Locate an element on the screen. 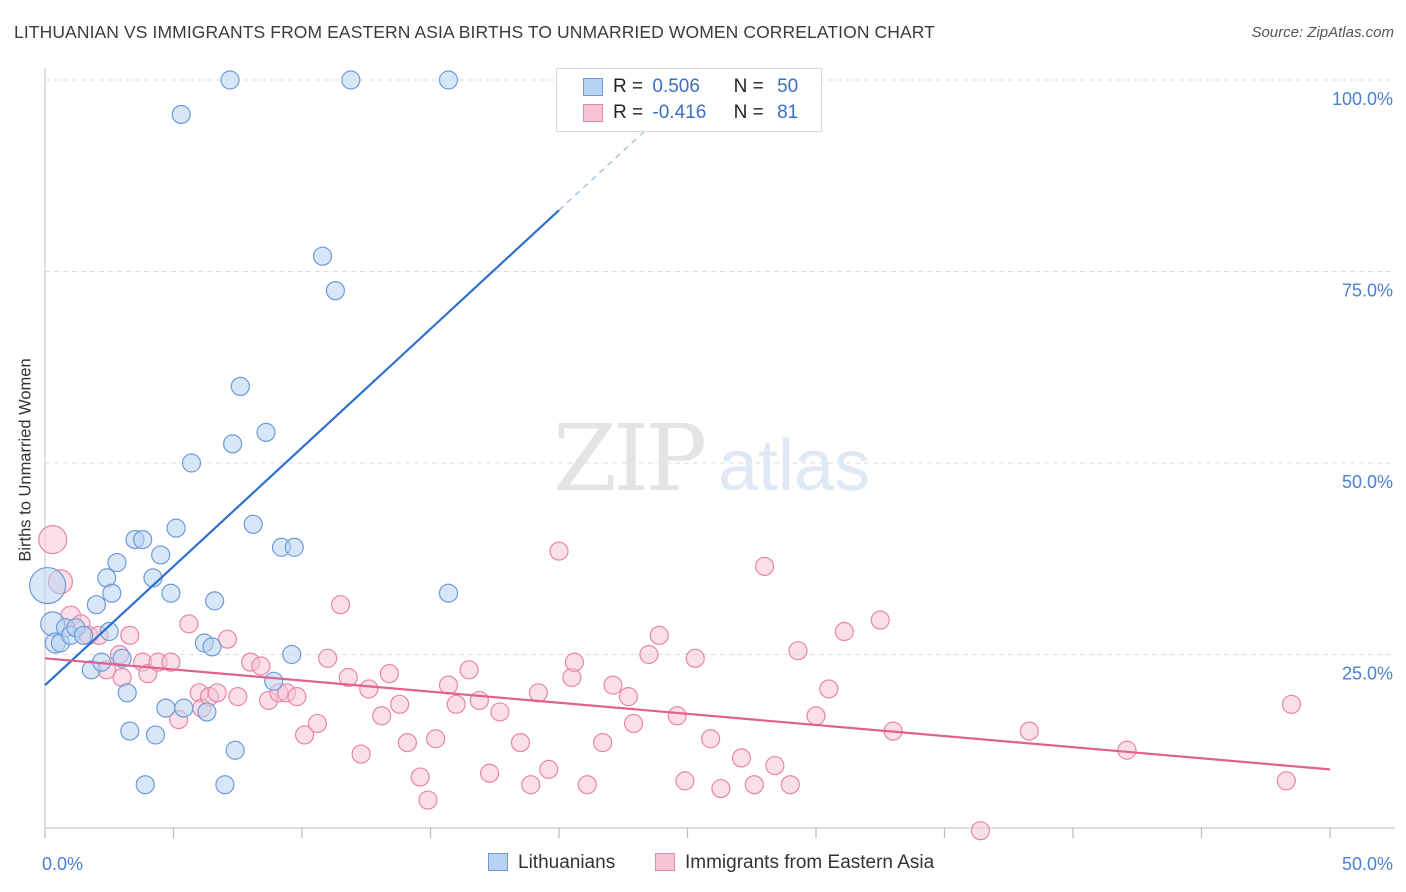 The width and height of the screenshot is (1406, 892). x-tick-label: 0.0% is located at coordinates (62, 864).